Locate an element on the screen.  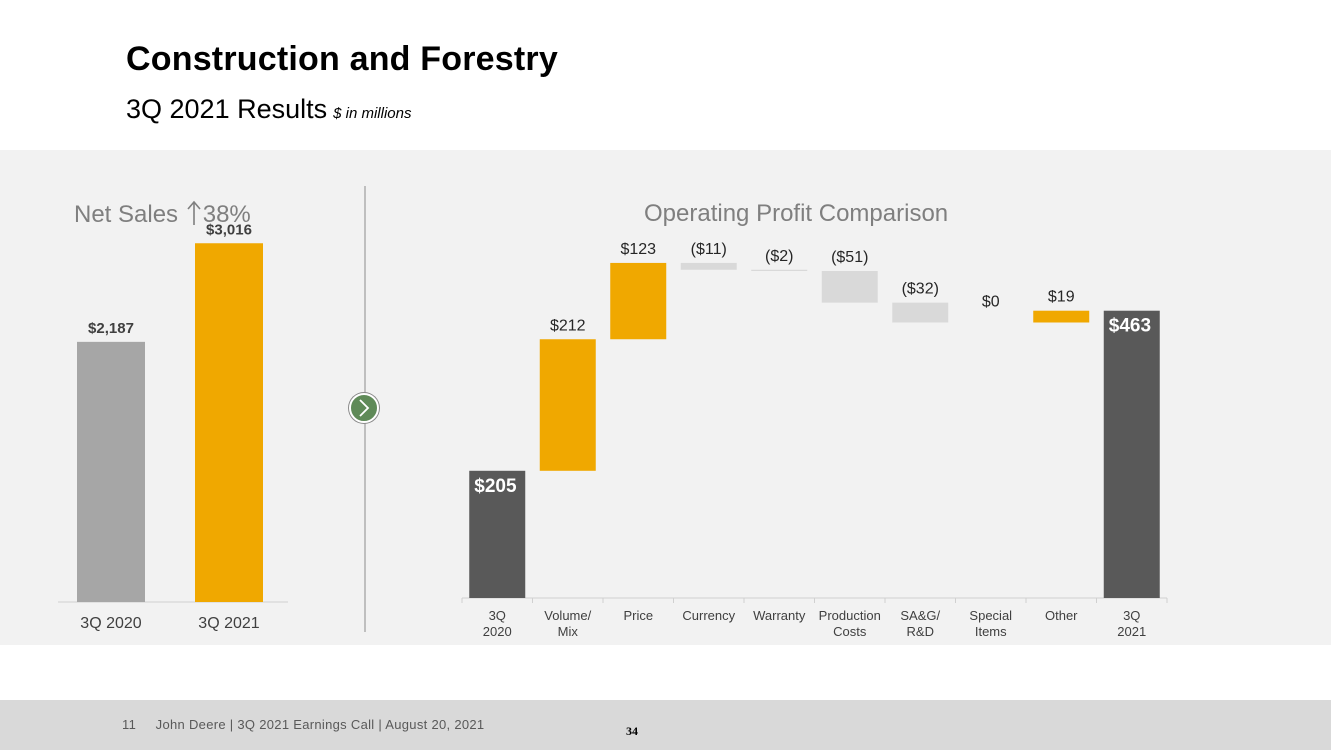
x-tick-label: Other is located at coordinates (1061, 615).